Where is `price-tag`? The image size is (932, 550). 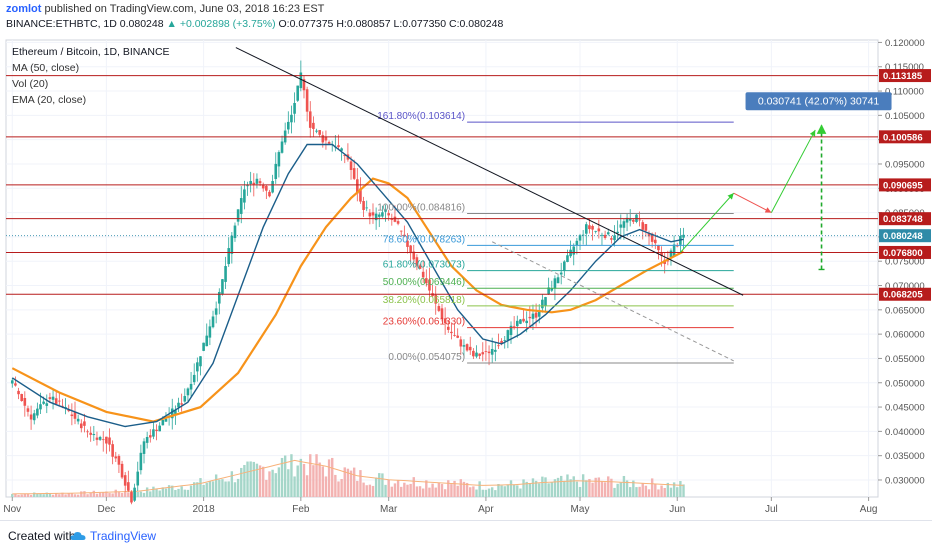 price-tag is located at coordinates (905, 294).